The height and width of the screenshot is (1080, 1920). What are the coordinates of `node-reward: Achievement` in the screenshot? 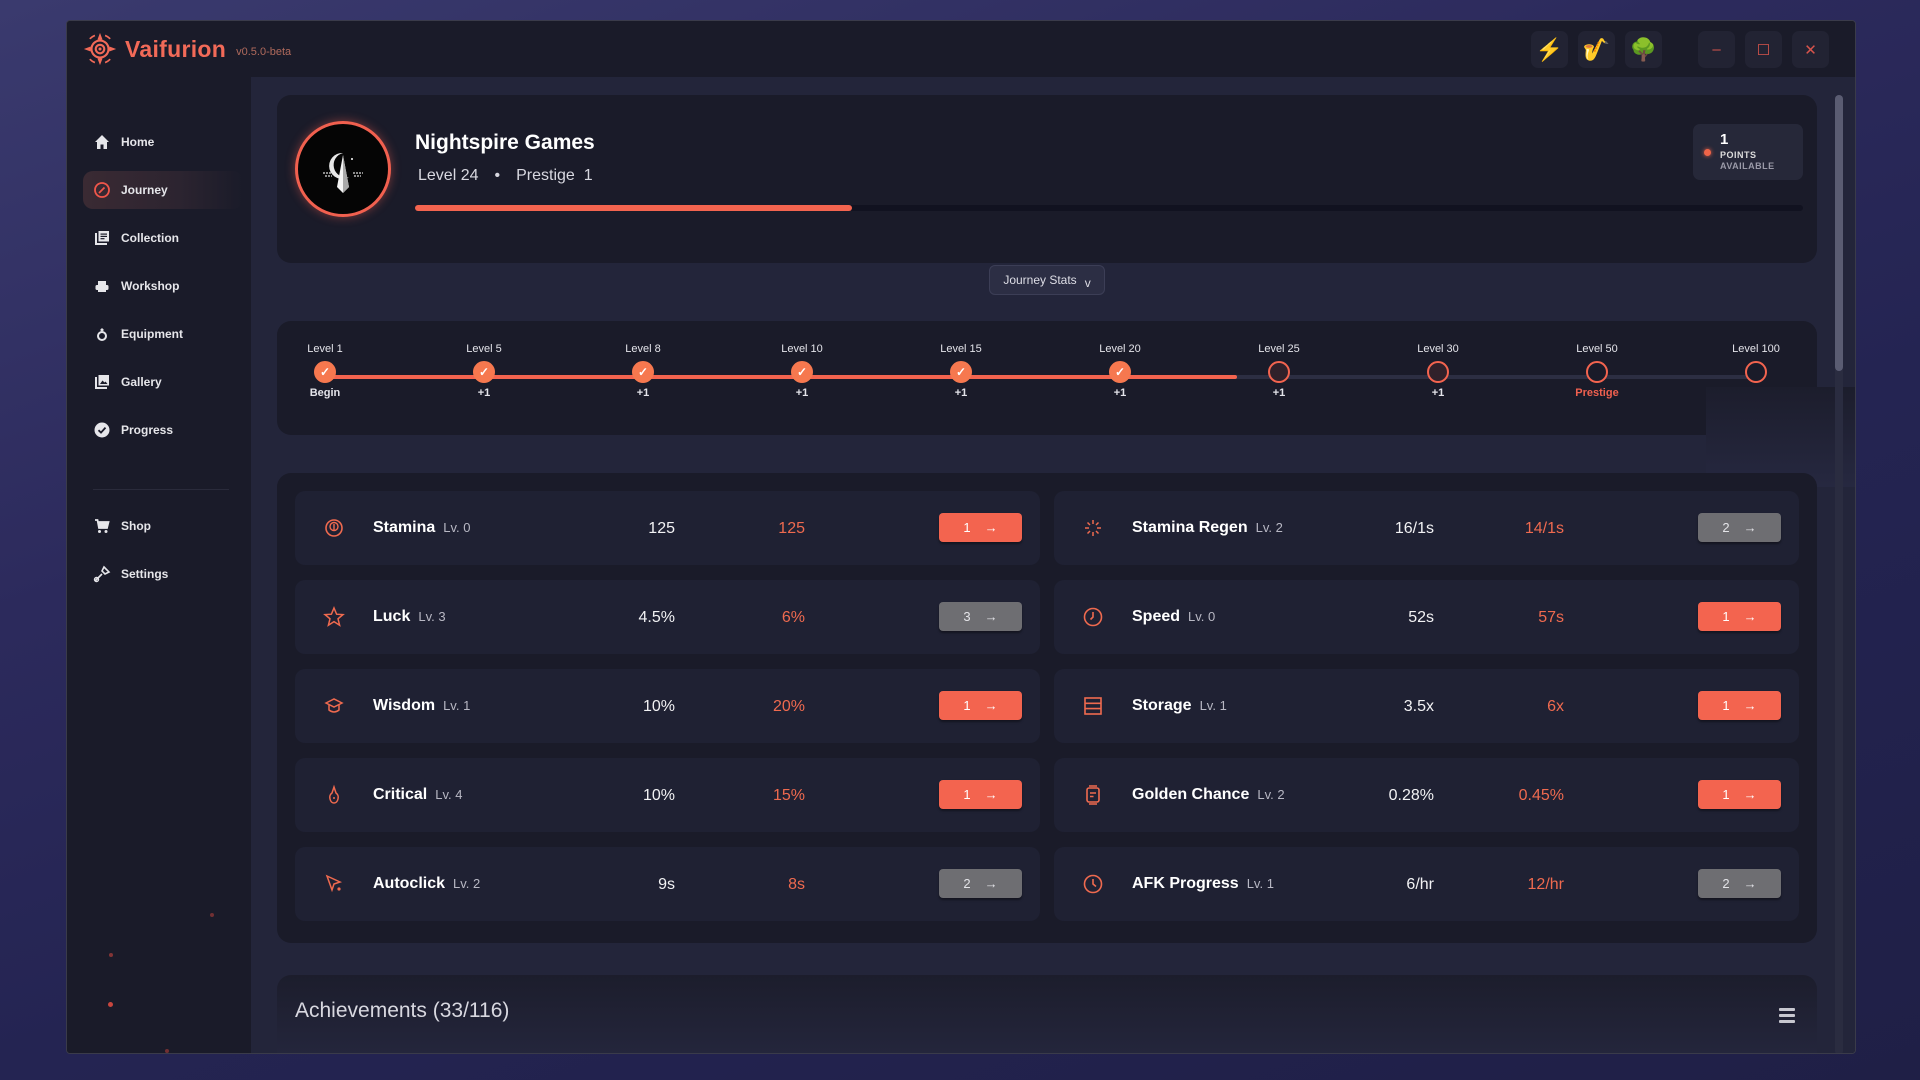 It's located at (1780, 437).